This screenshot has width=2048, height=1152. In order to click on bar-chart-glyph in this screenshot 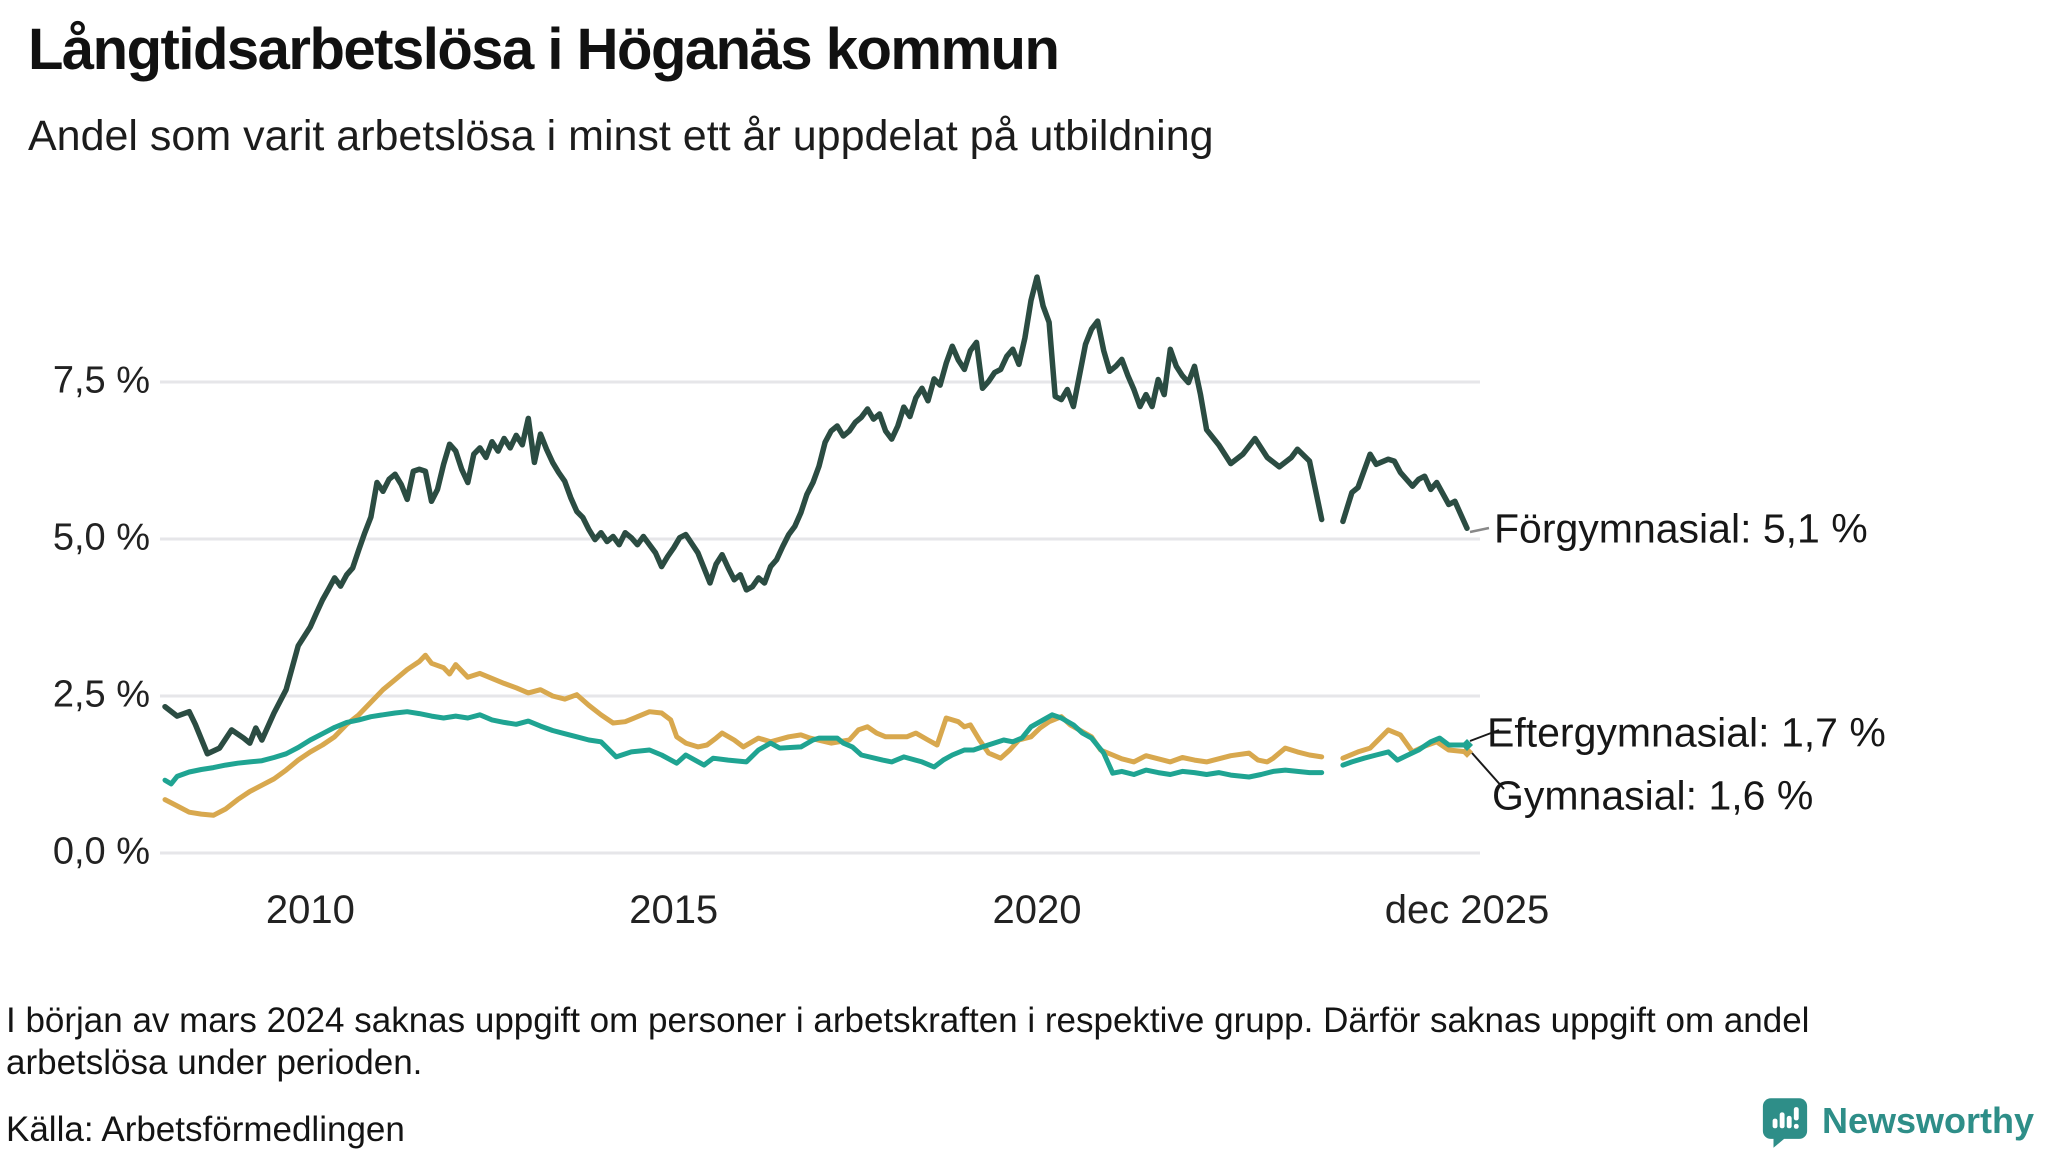, I will do `click(1785, 1118)`.